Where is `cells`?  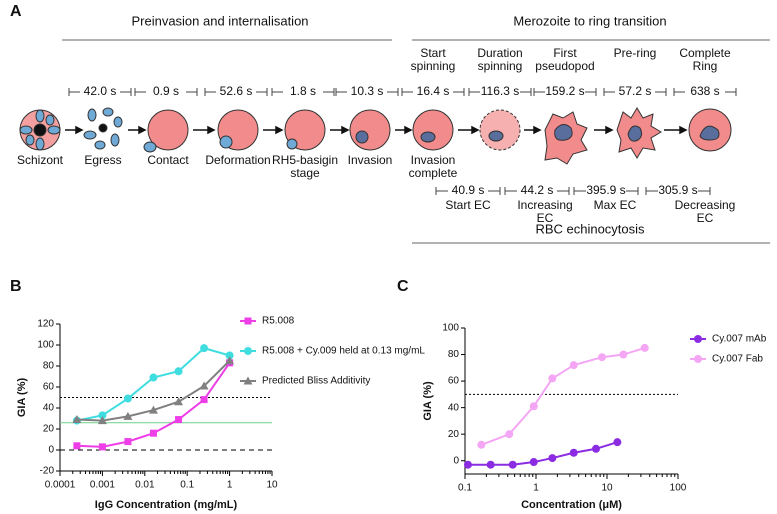
cells is located at coordinates (375, 136).